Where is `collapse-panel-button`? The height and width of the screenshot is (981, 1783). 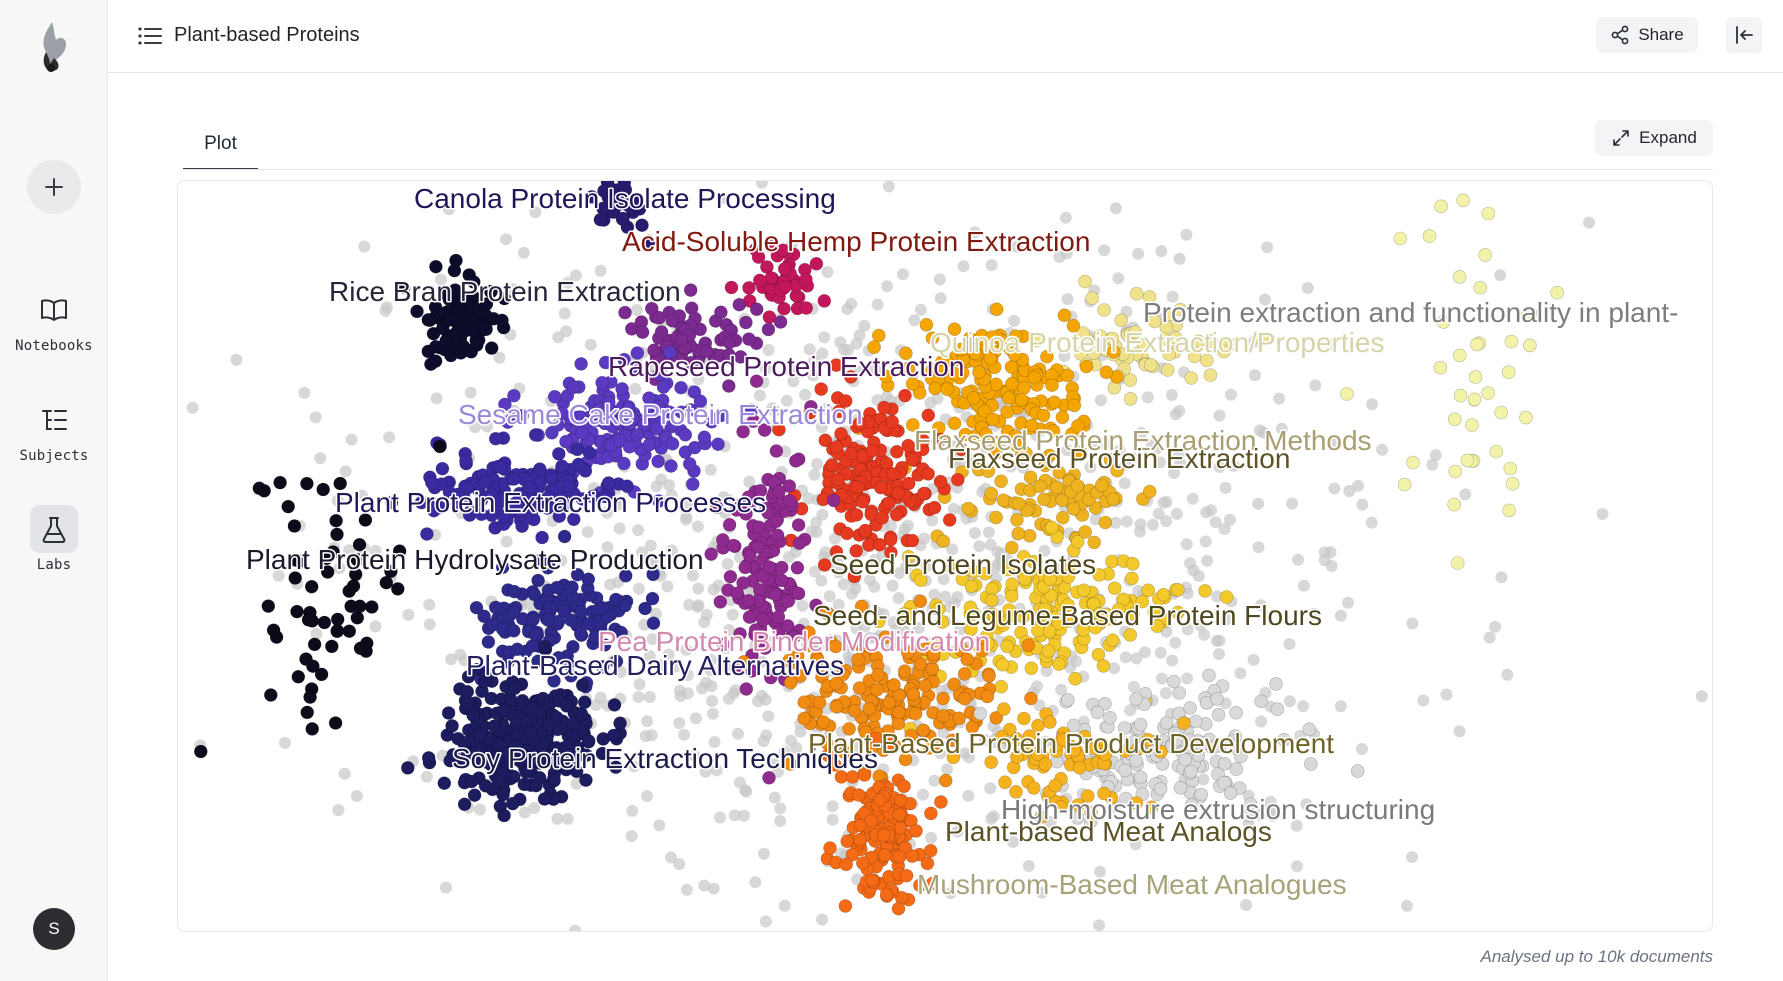 collapse-panel-button is located at coordinates (1744, 35).